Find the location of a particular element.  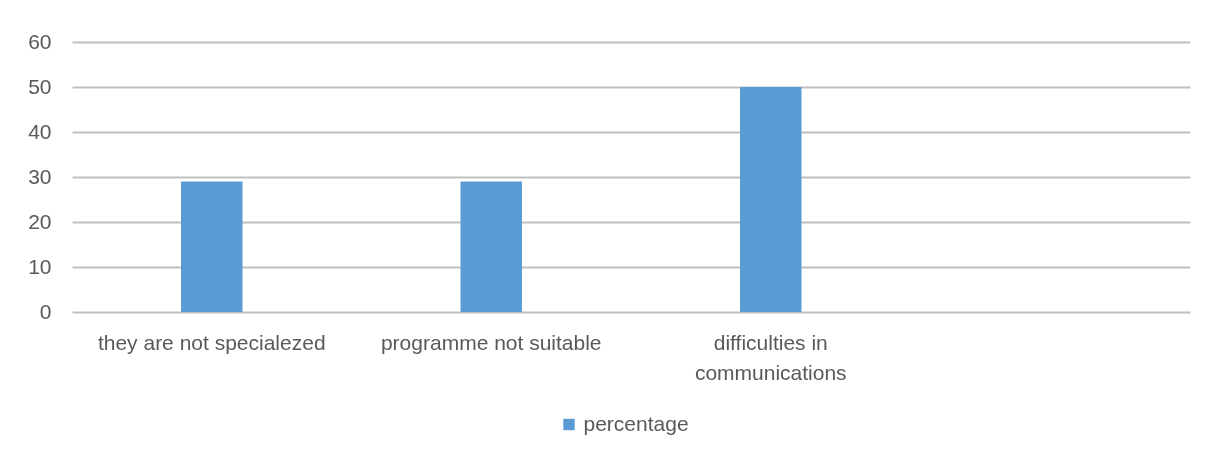

x-tick-label: programme not suitable is located at coordinates (491, 342).